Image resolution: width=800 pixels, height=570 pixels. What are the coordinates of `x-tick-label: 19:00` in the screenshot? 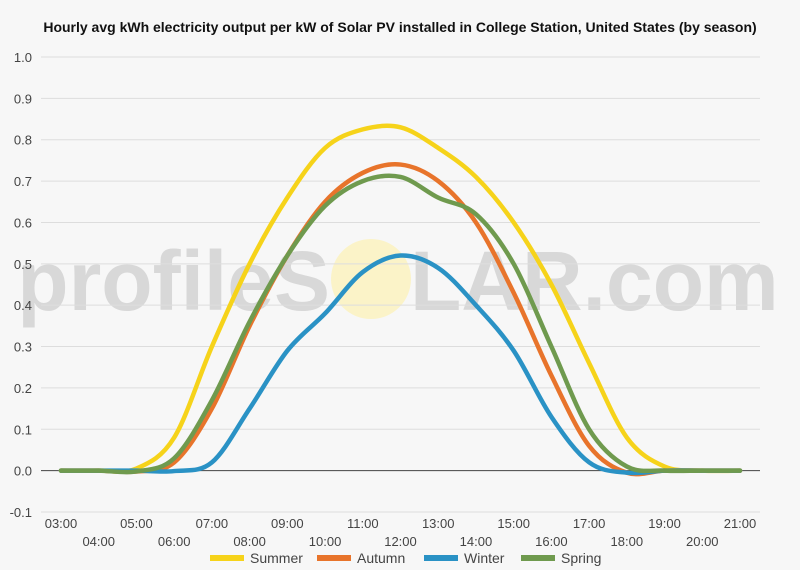 It's located at (664, 523).